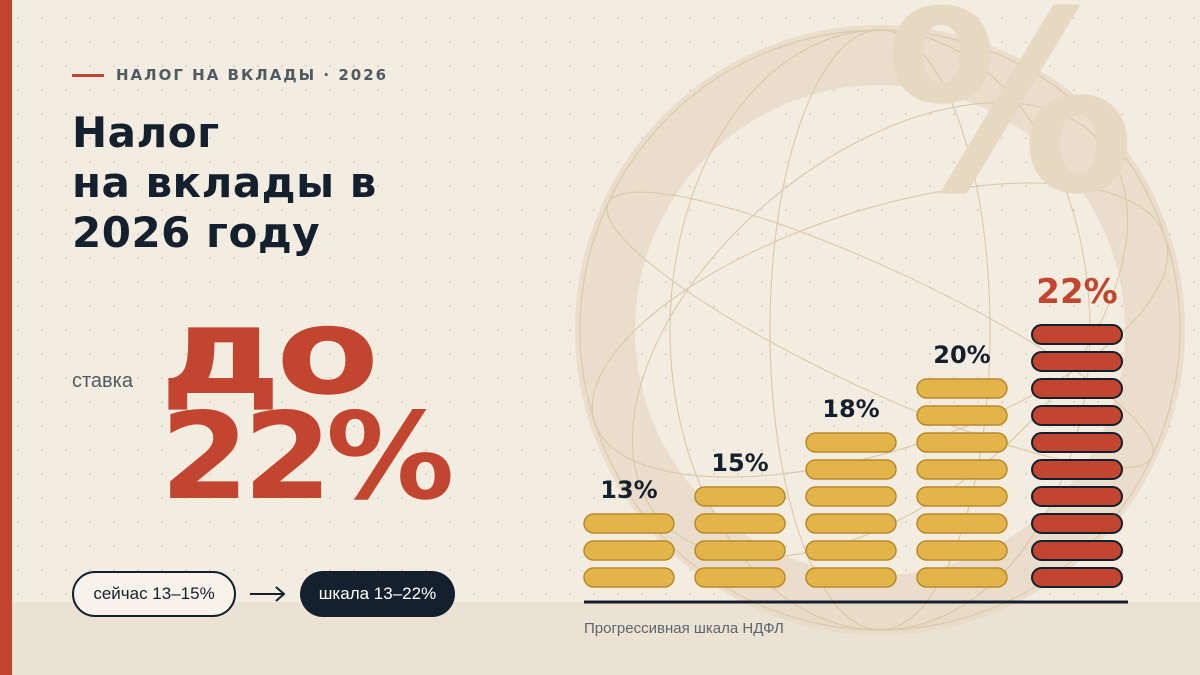  What do you see at coordinates (196, 232) in the screenshot?
I see `title-line-3: 2026 году` at bounding box center [196, 232].